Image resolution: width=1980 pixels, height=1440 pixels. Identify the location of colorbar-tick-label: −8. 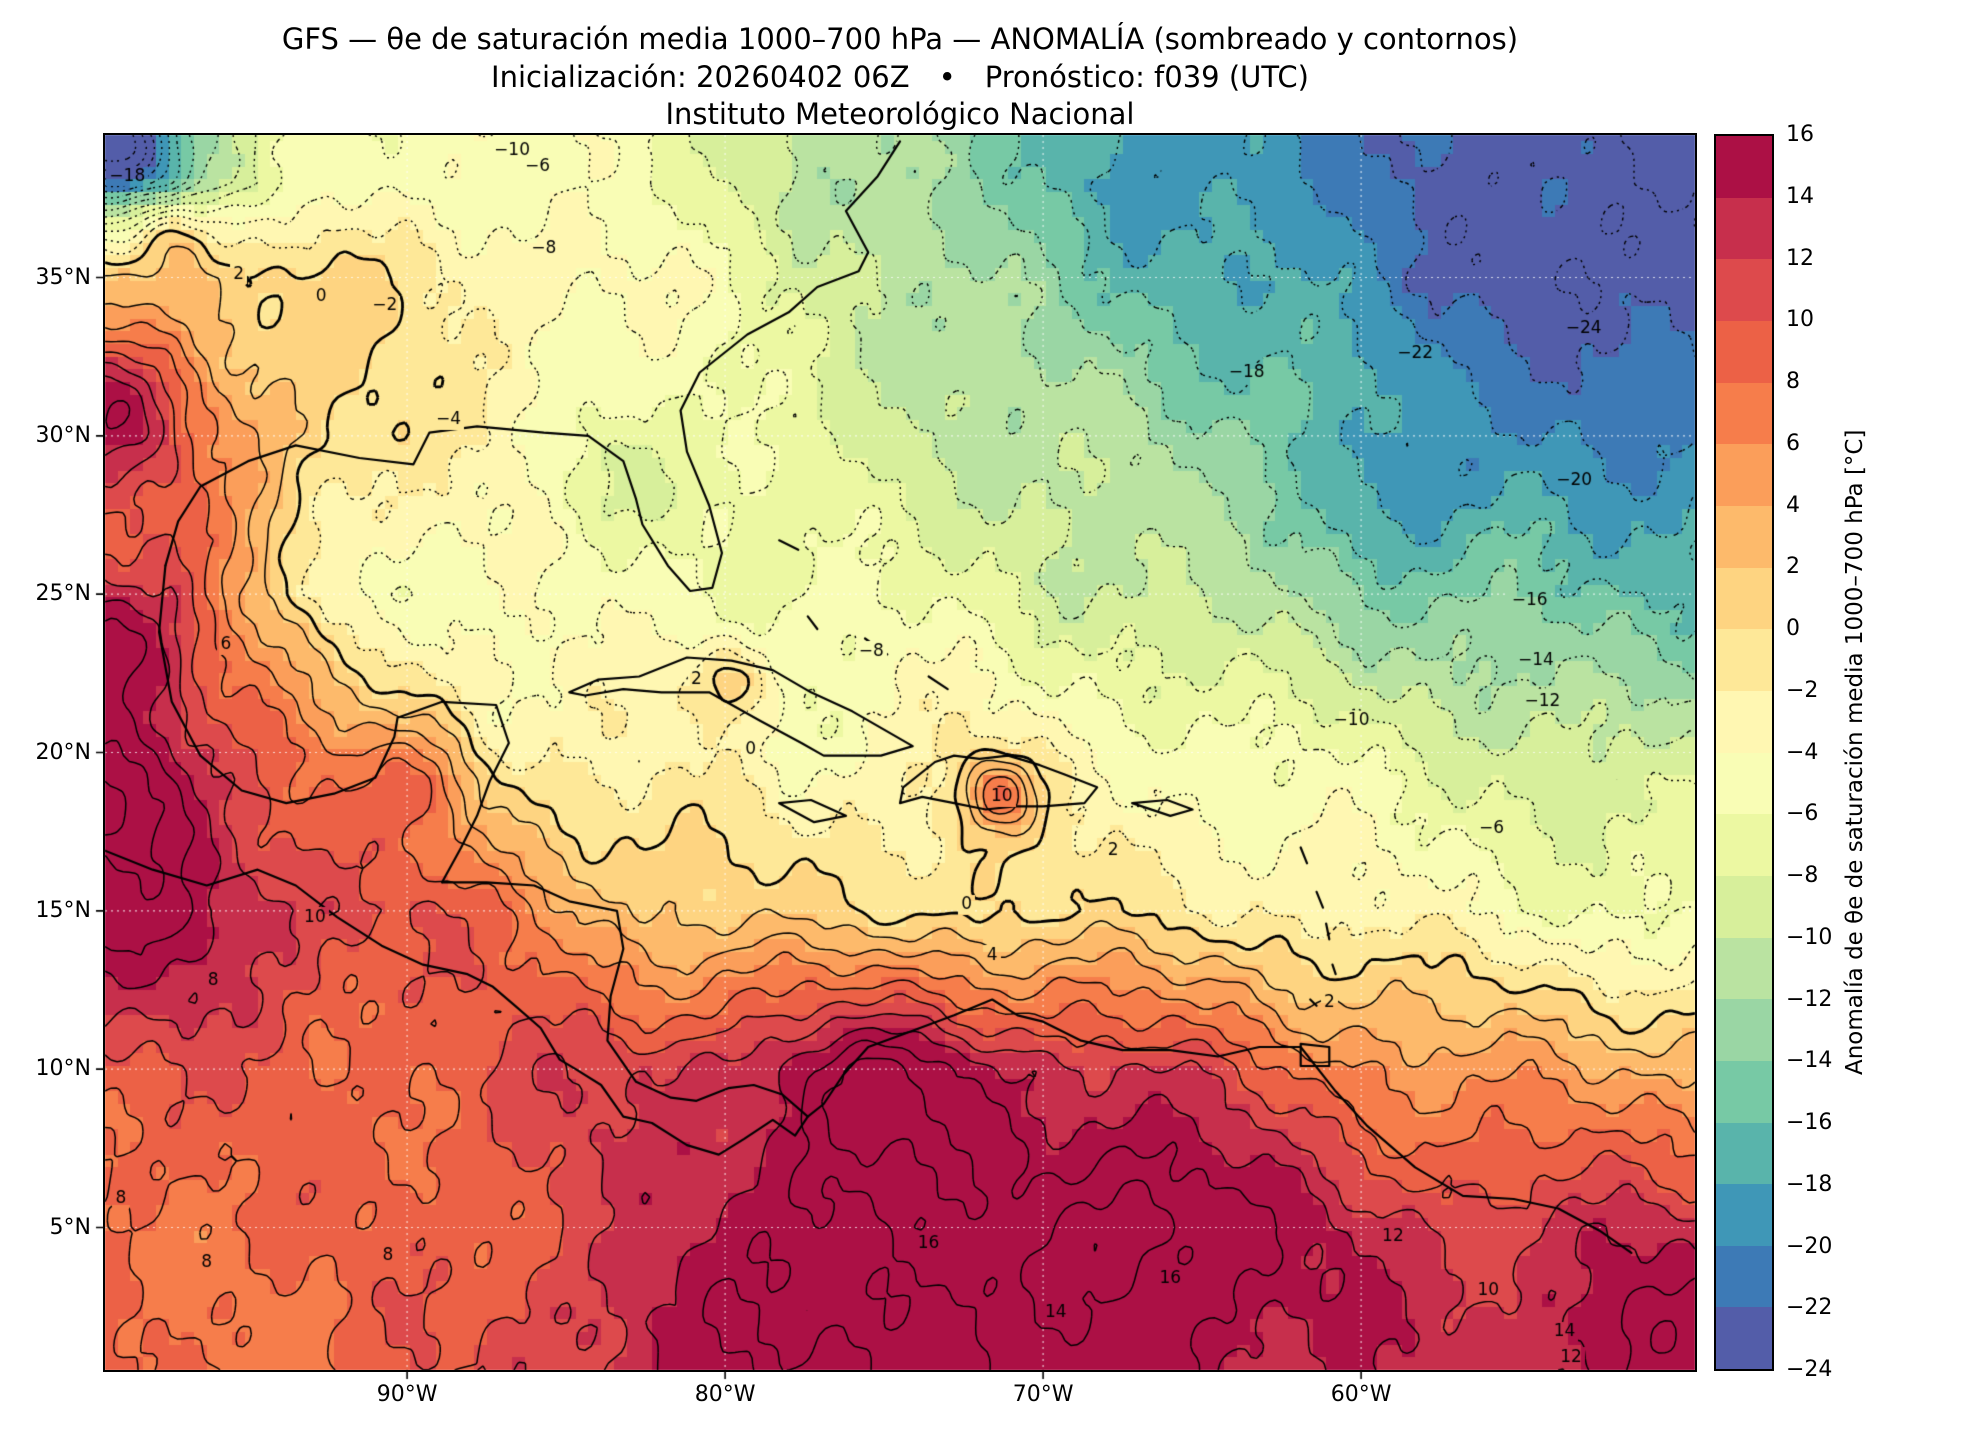
(1802, 875).